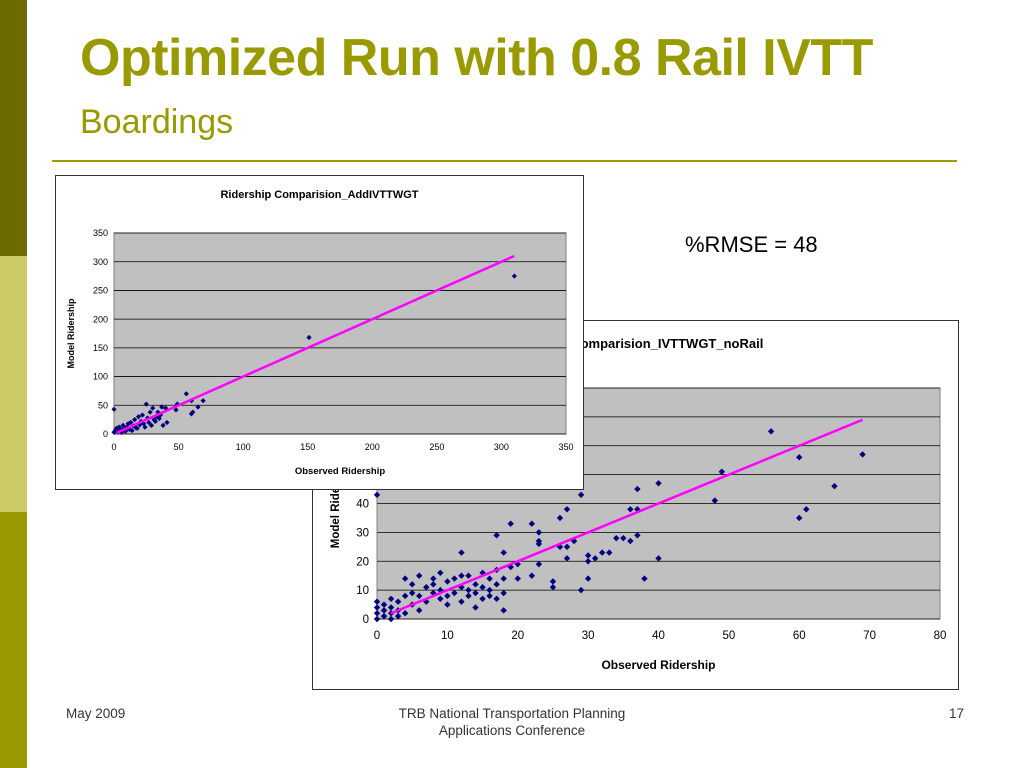 Image resolution: width=1024 pixels, height=768 pixels. I want to click on footer-conference-line1: TRB National Transportation Planning, so click(512, 713).